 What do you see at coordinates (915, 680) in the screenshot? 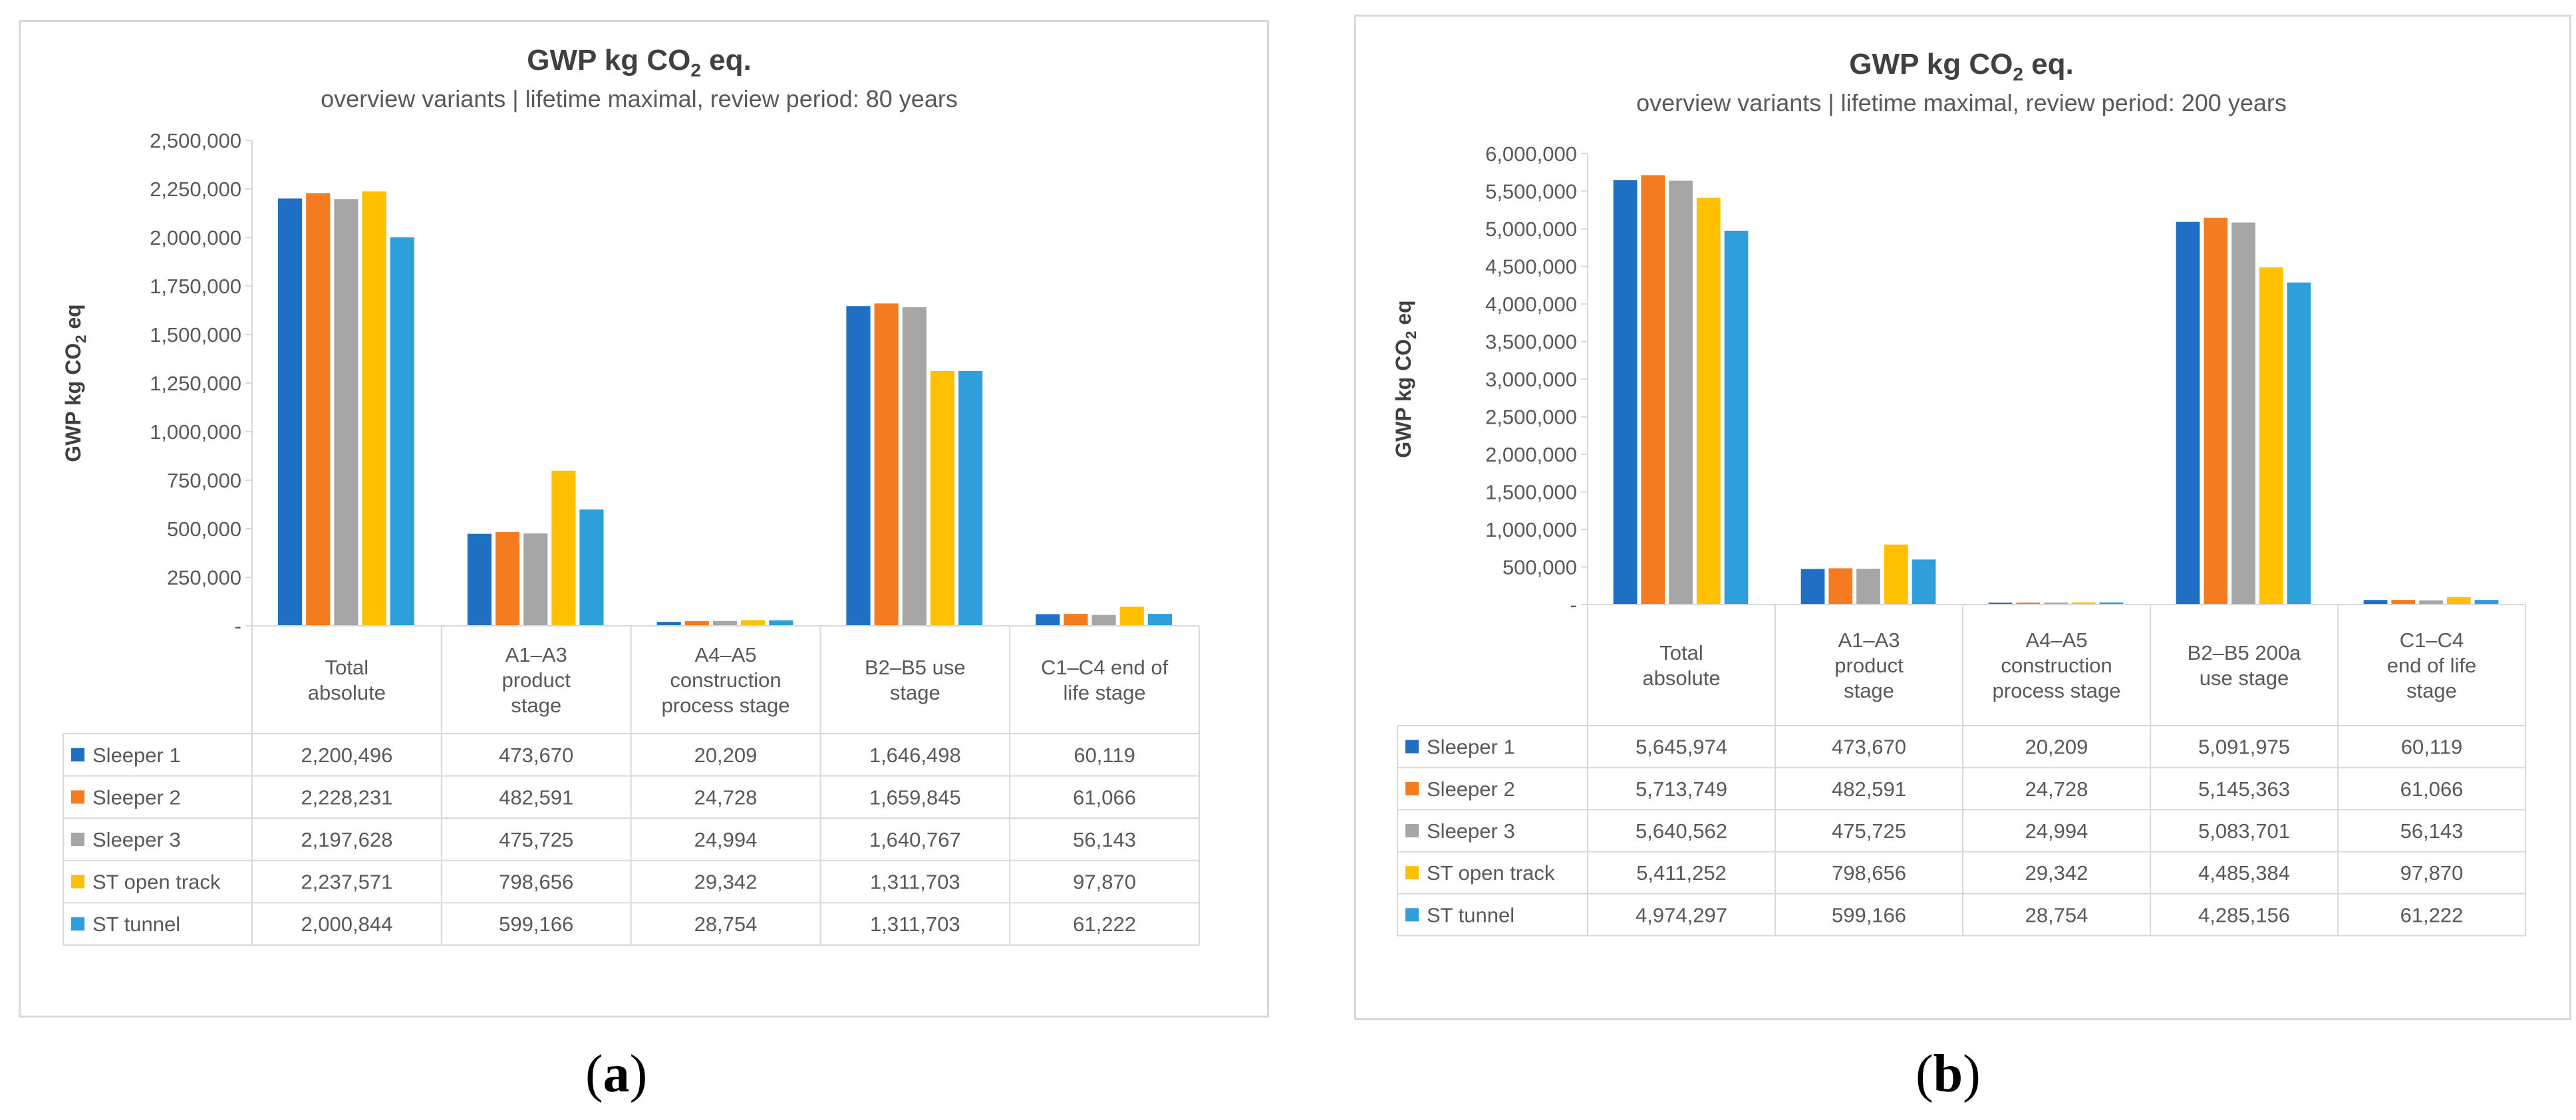
I see `x-category-label: B2–B5 use stage` at bounding box center [915, 680].